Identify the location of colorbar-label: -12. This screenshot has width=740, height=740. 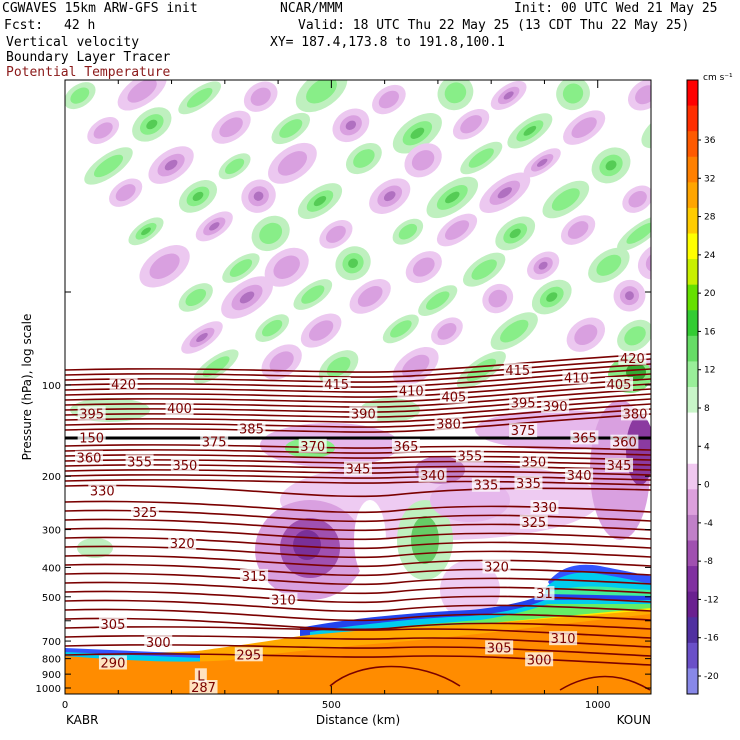
(711, 600).